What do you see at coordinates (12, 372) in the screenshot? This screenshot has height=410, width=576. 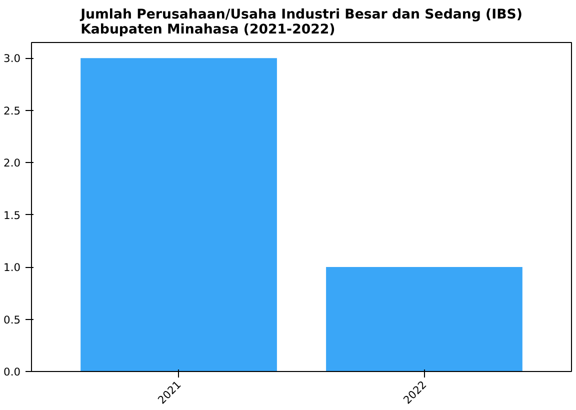 I see `y-tick-label: 0.0` at bounding box center [12, 372].